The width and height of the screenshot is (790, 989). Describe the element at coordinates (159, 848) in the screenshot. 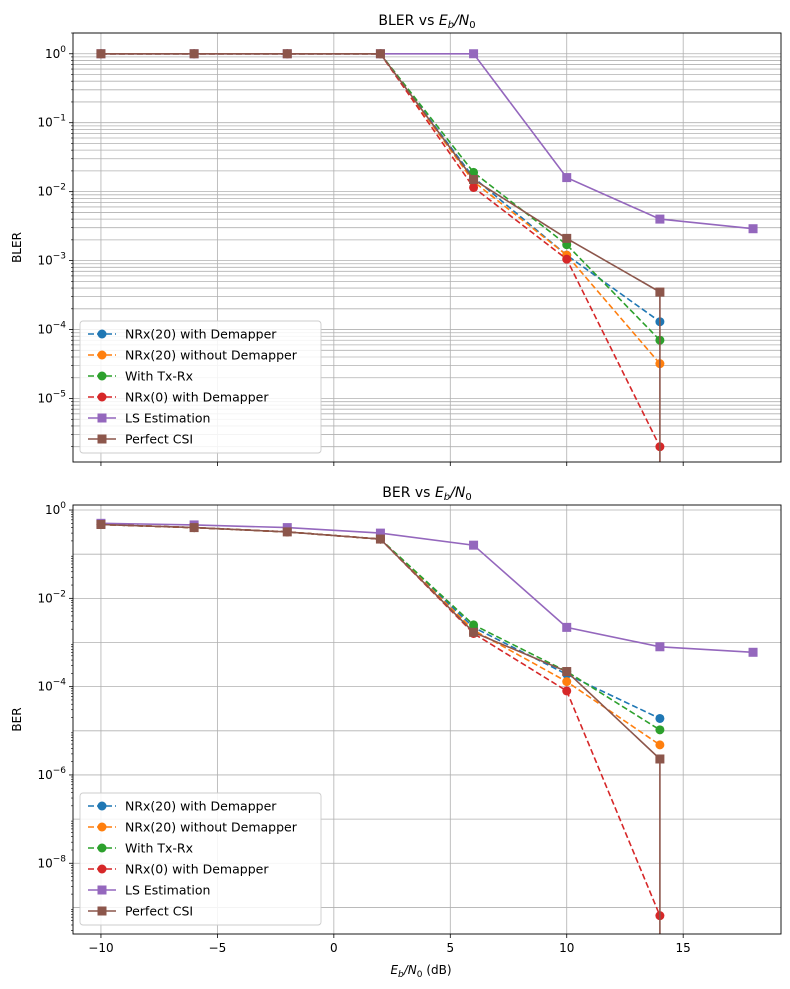

I see `legend-label: With Tx-Rx` at that location.